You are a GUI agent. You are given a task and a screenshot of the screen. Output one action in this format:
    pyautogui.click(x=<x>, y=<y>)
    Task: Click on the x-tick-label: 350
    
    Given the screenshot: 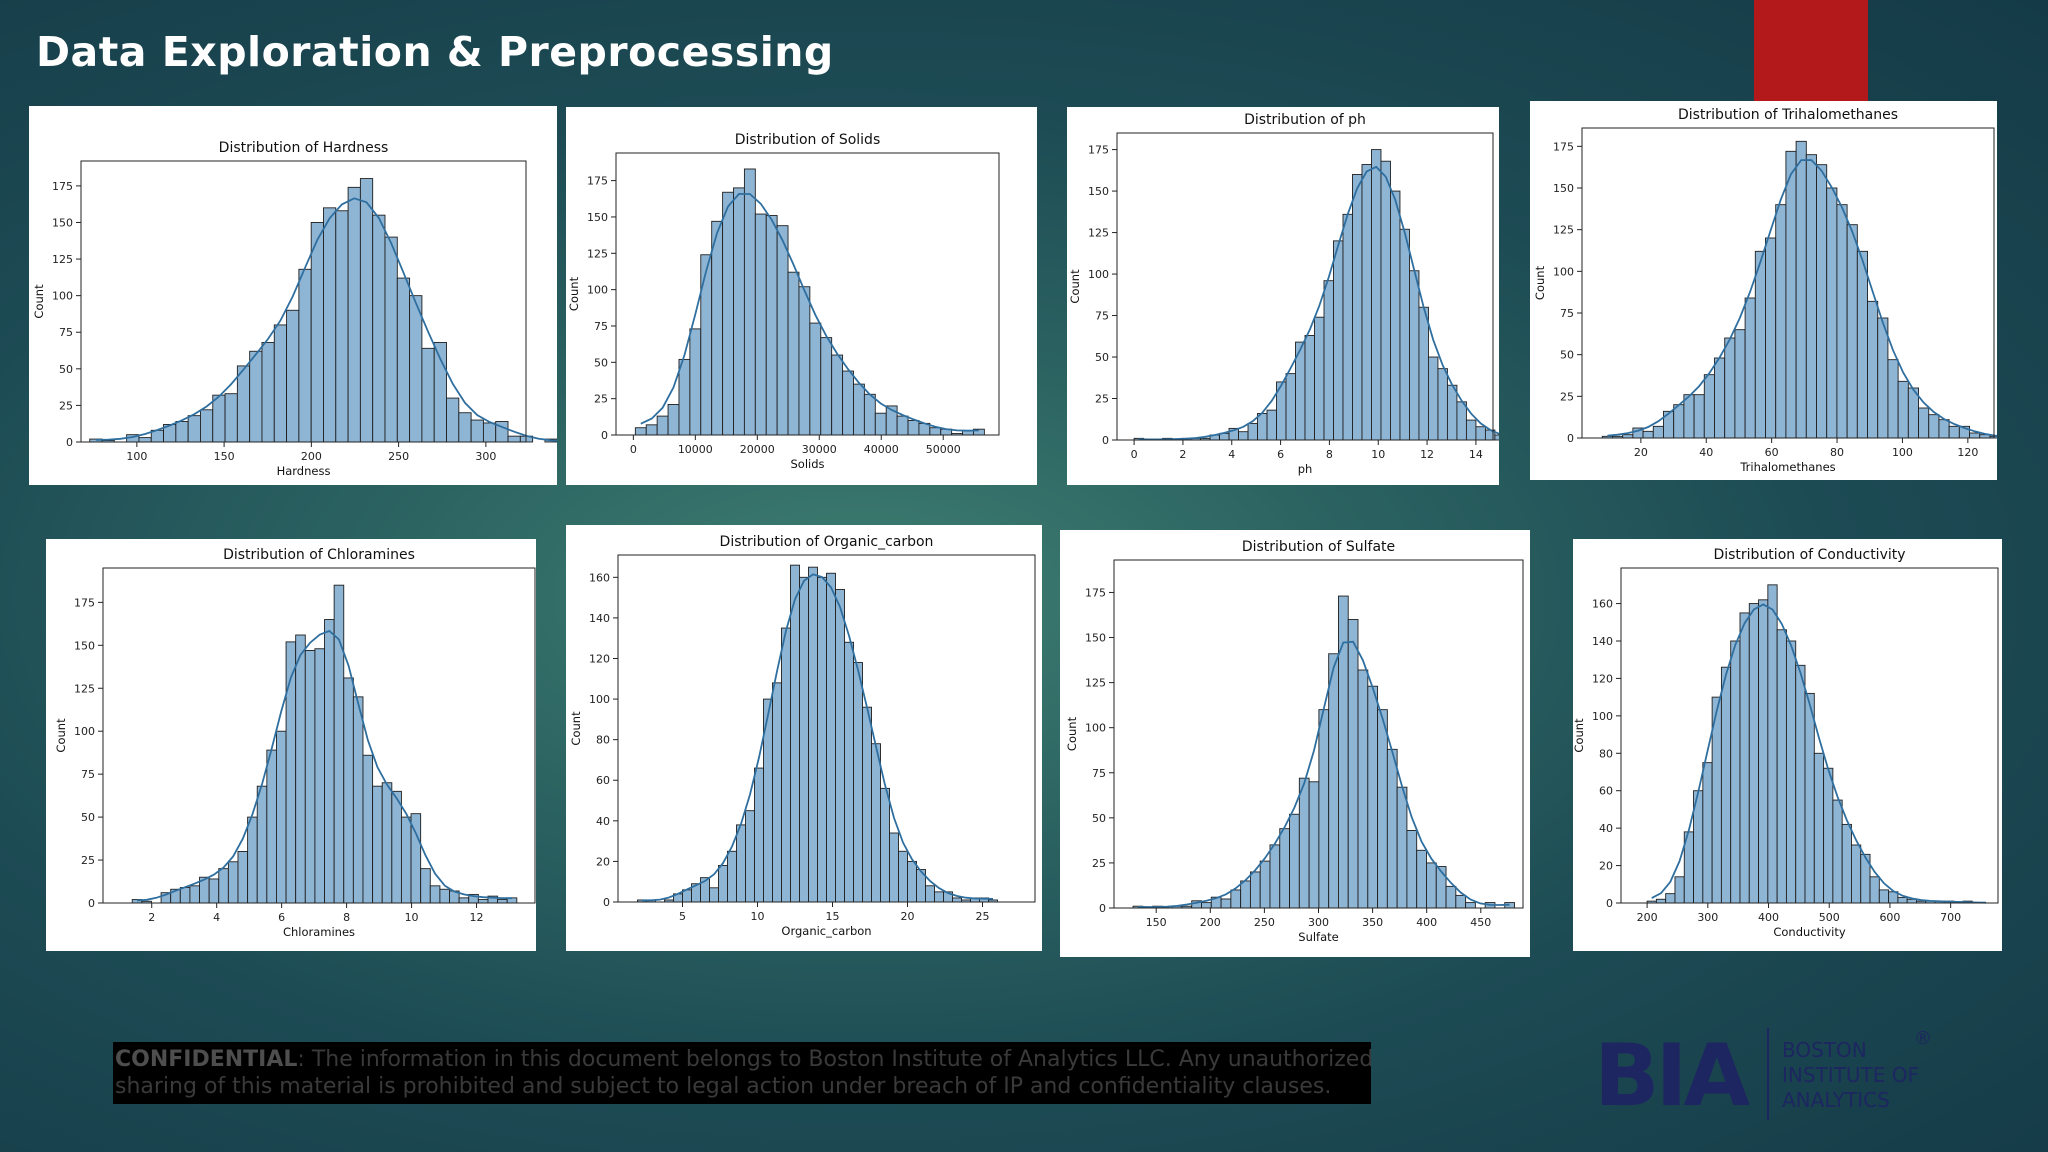 What is the action you would take?
    pyautogui.click(x=1372, y=922)
    